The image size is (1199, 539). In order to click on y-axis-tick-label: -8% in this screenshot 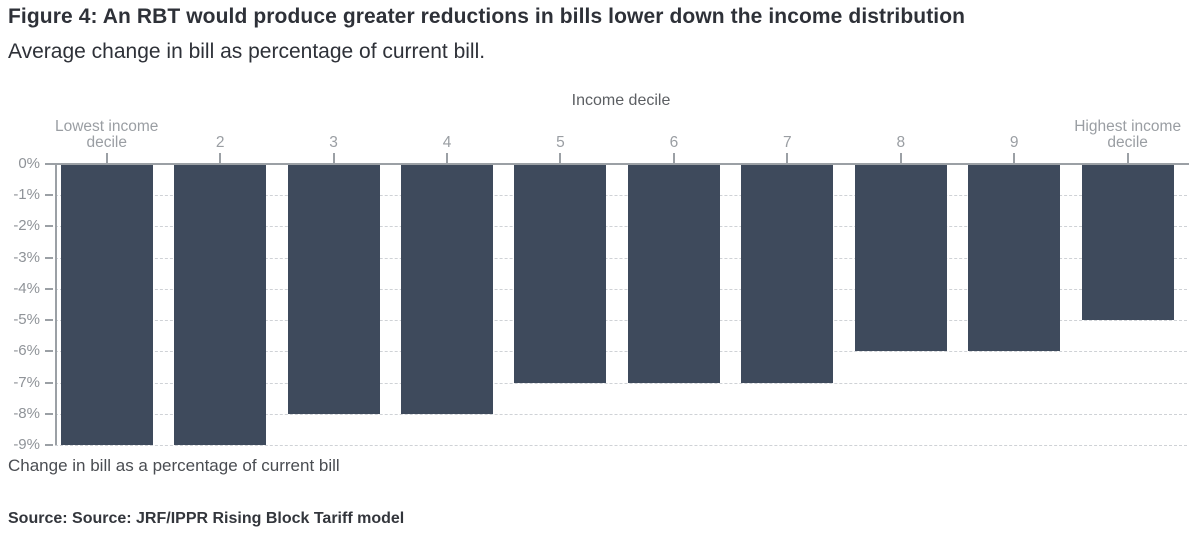, I will do `click(26, 413)`.